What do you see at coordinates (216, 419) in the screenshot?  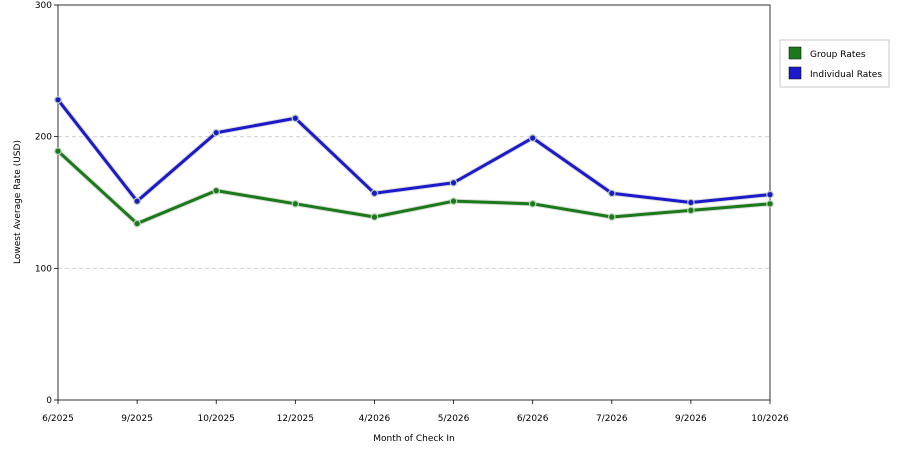 I see `x-tick-label-2: 10/2025` at bounding box center [216, 419].